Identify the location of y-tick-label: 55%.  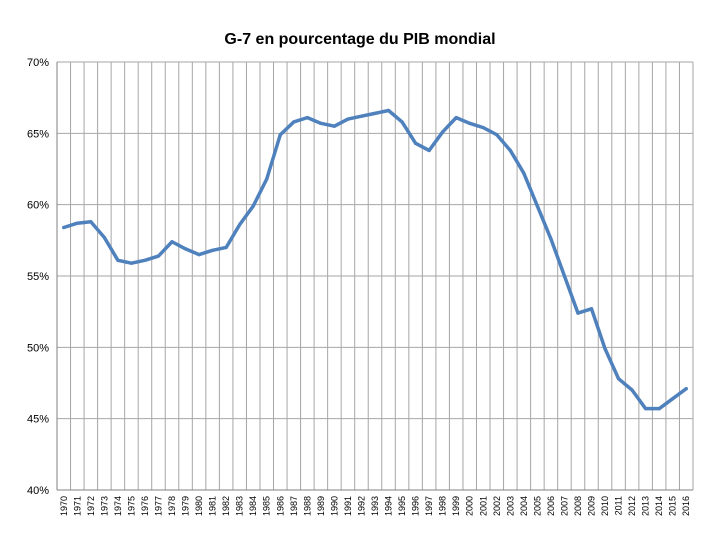
(38, 277).